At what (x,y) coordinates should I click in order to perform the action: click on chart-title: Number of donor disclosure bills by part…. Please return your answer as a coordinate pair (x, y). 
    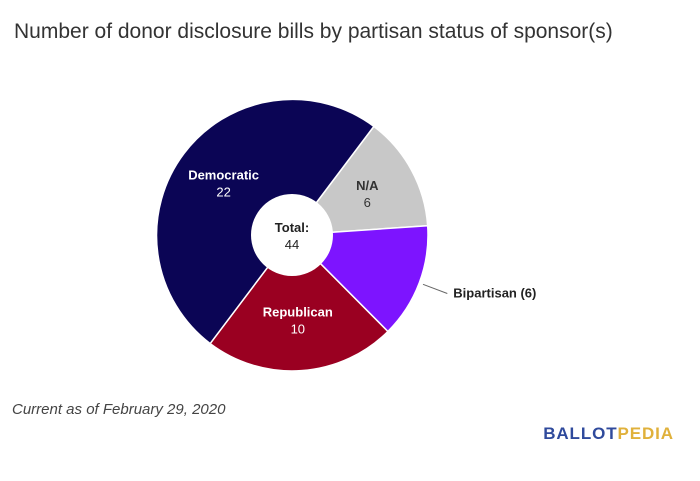
    Looking at the image, I should click on (313, 31).